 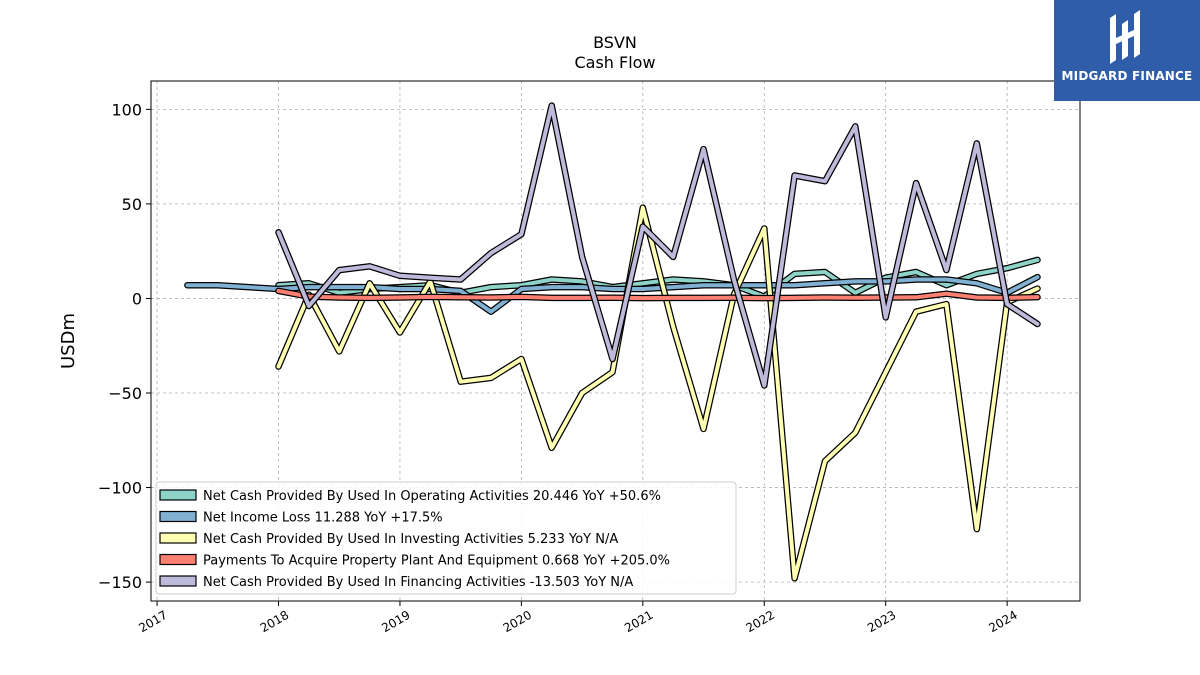 What do you see at coordinates (126, 109) in the screenshot?
I see `y-tick-label: 100` at bounding box center [126, 109].